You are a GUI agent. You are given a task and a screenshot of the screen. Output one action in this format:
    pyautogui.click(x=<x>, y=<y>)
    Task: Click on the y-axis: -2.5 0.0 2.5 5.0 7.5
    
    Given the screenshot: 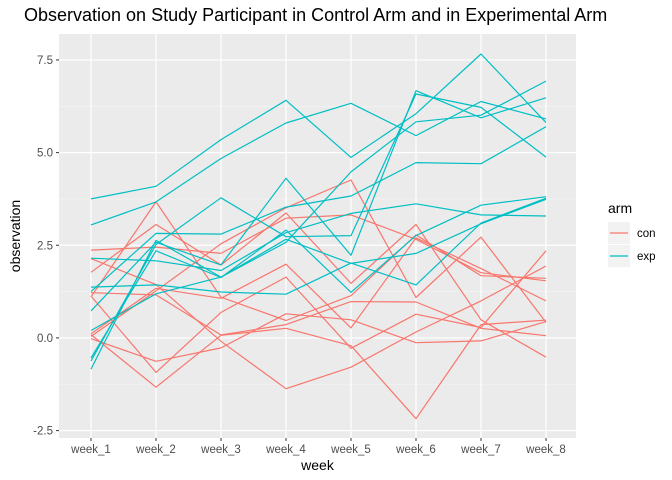 What is the action you would take?
    pyautogui.click(x=46, y=246)
    